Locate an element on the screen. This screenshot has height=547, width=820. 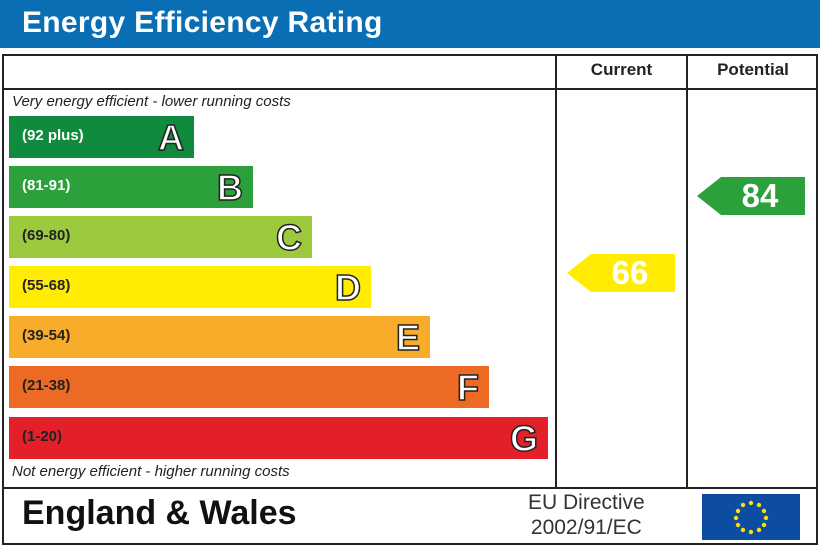
band-e: (39-54) E is located at coordinates (219, 337).